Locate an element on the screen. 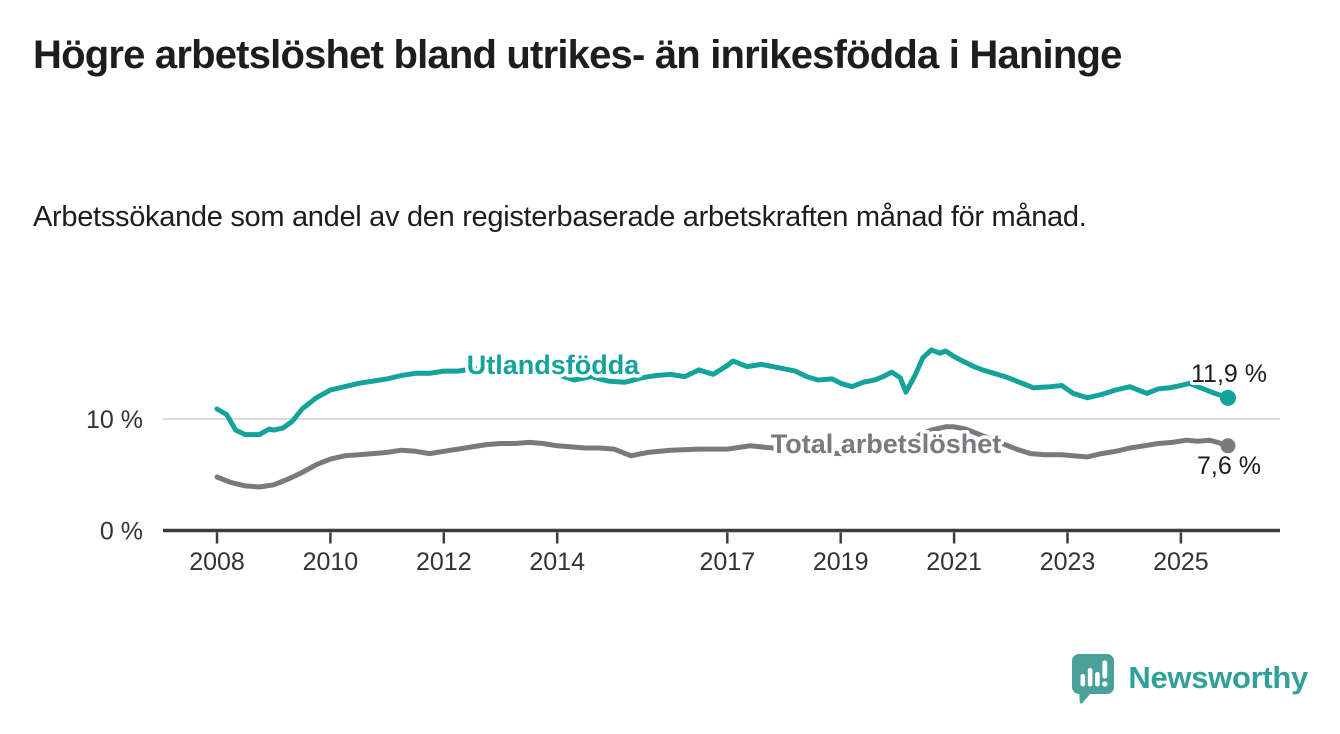  newsworthy-brand-text: Newsworthy is located at coordinates (1218, 677).